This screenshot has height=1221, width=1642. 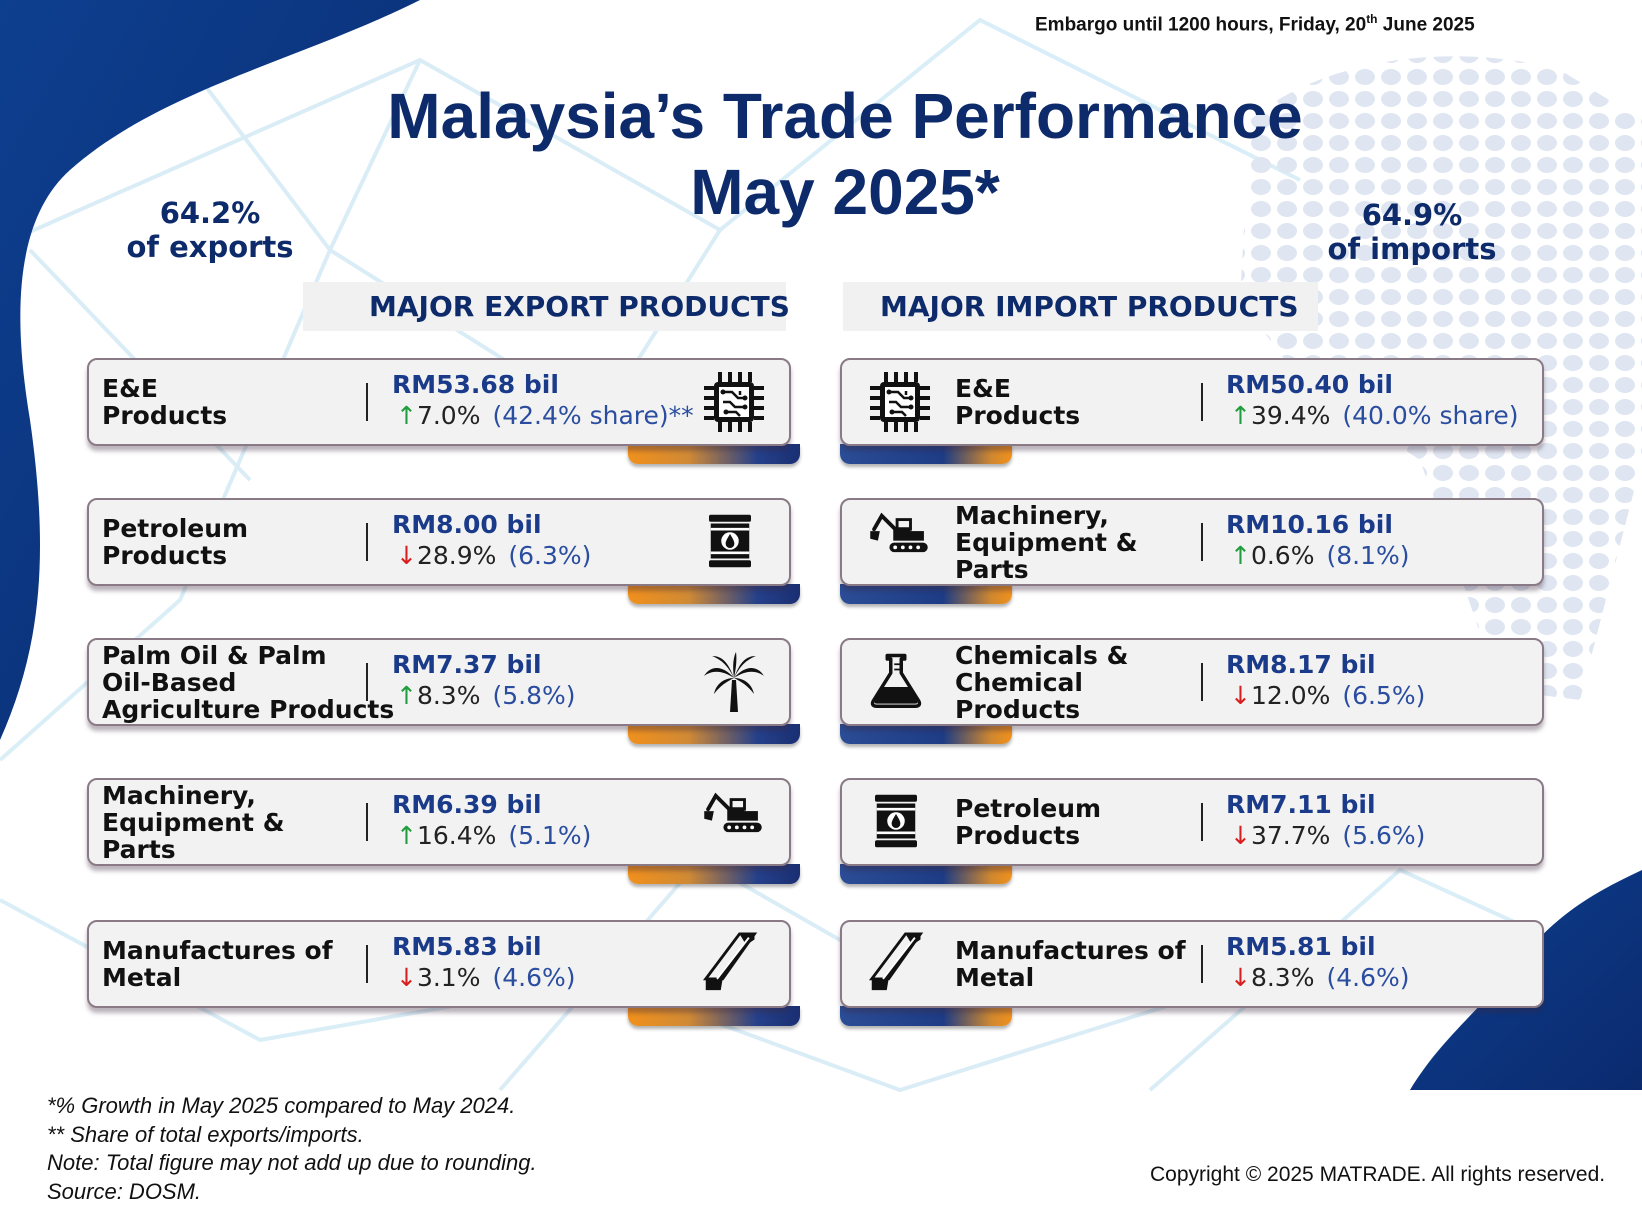 What do you see at coordinates (896, 823) in the screenshot?
I see `oil-barrel-icon` at bounding box center [896, 823].